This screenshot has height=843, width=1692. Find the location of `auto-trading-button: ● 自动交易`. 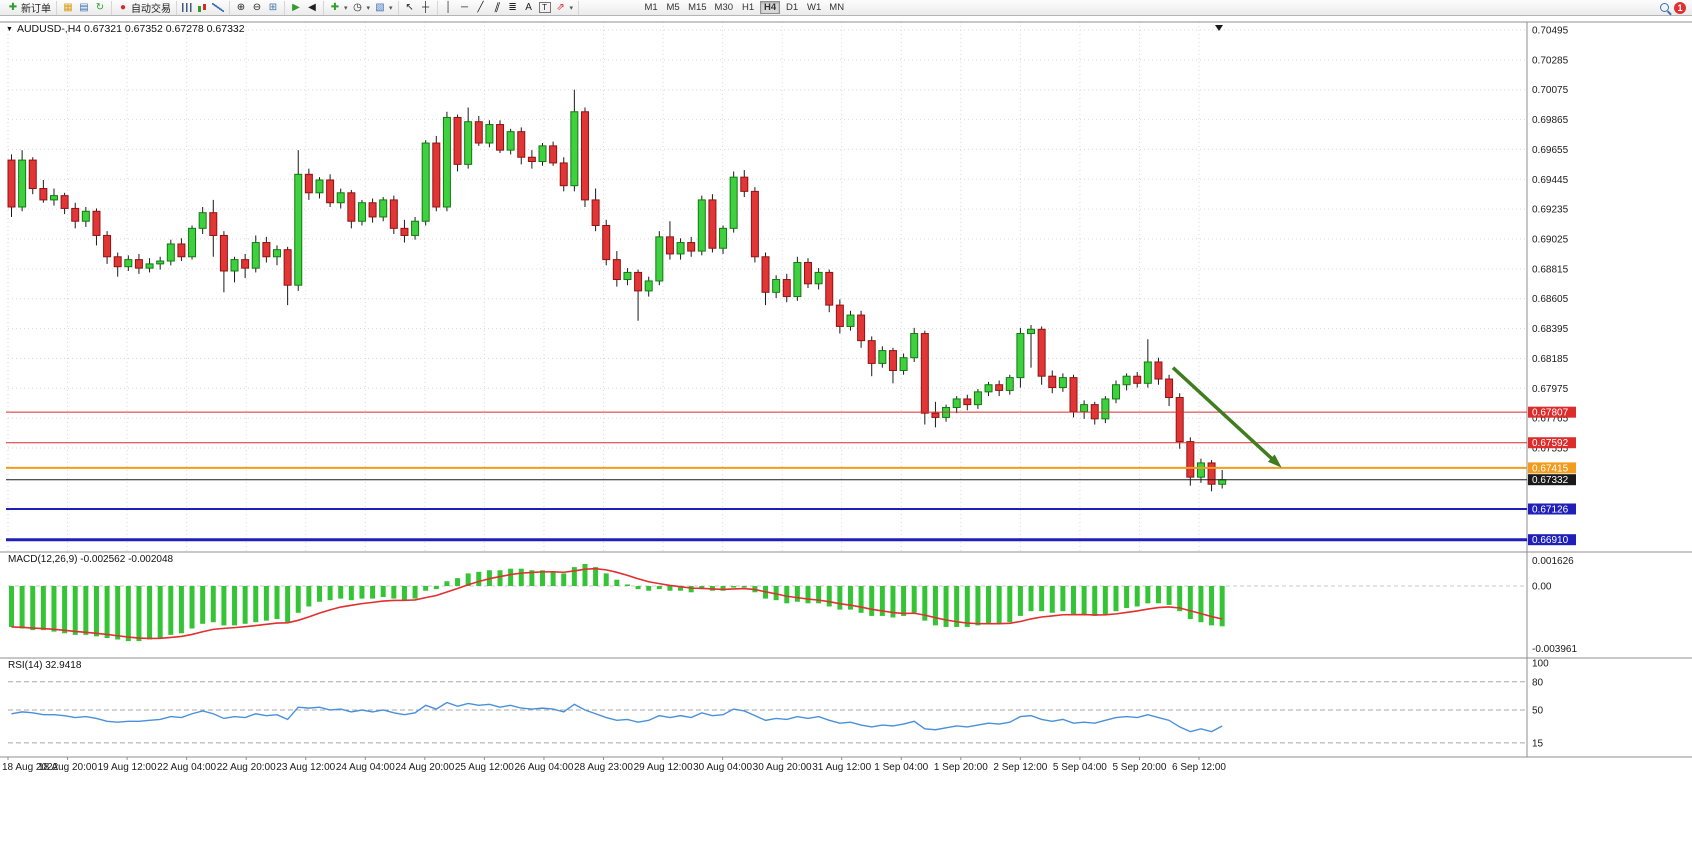

auto-trading-button: ● 自动交易 is located at coordinates (144, 8).